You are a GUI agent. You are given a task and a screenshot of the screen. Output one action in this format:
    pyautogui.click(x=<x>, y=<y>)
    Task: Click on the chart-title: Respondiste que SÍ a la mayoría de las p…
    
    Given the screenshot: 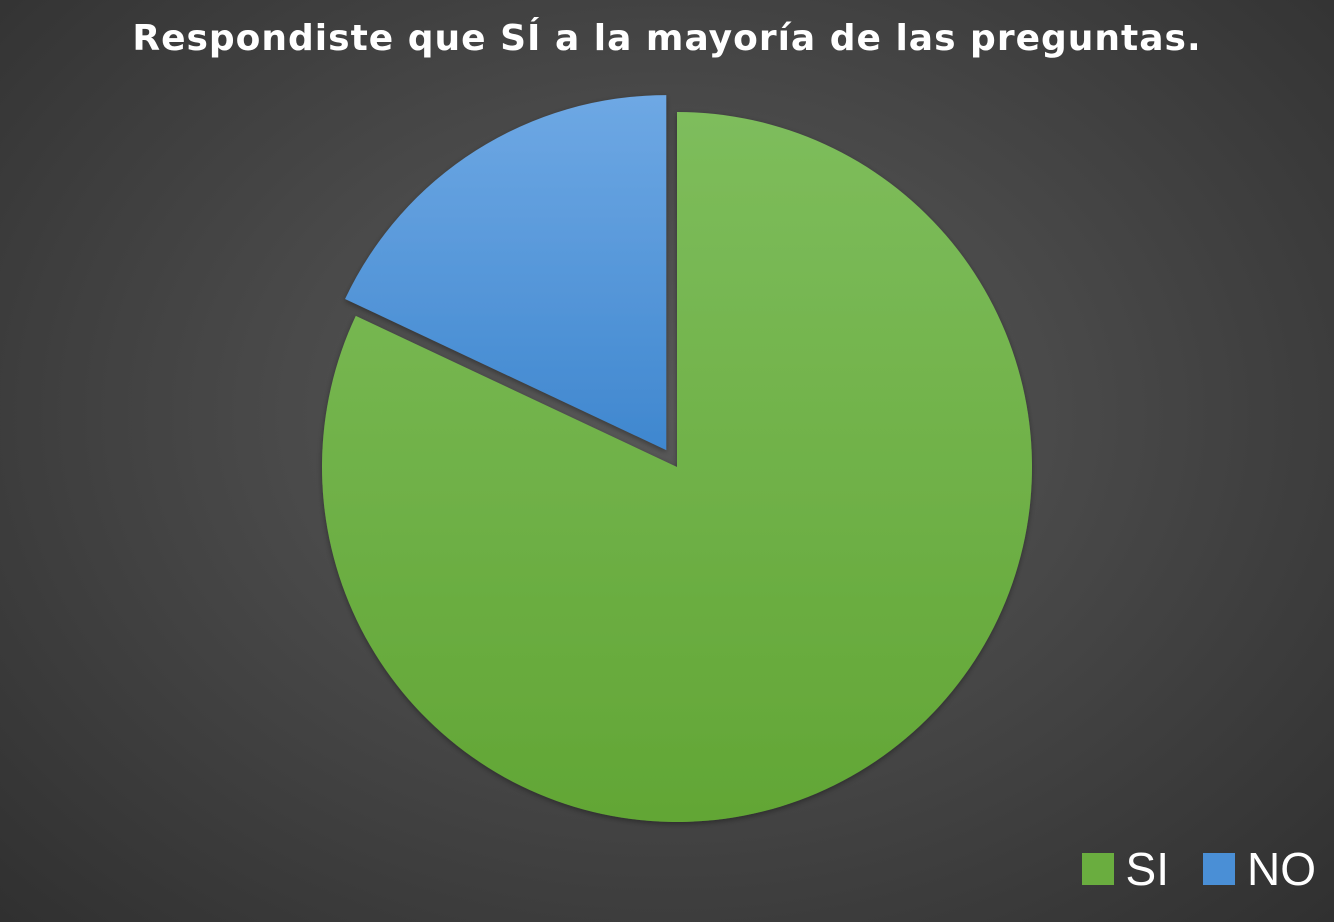 What is the action you would take?
    pyautogui.click(x=667, y=38)
    